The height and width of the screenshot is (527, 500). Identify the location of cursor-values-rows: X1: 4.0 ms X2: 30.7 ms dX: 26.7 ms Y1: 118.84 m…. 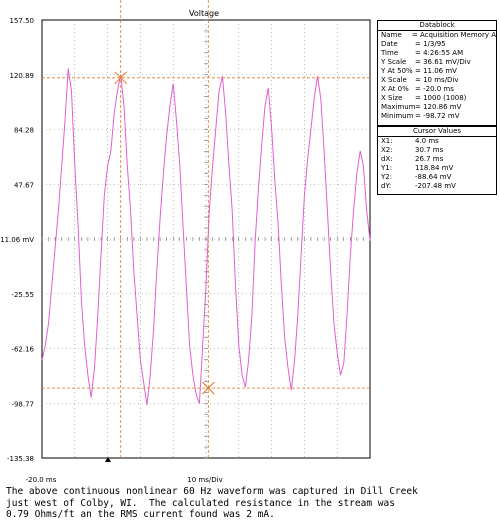
(437, 164).